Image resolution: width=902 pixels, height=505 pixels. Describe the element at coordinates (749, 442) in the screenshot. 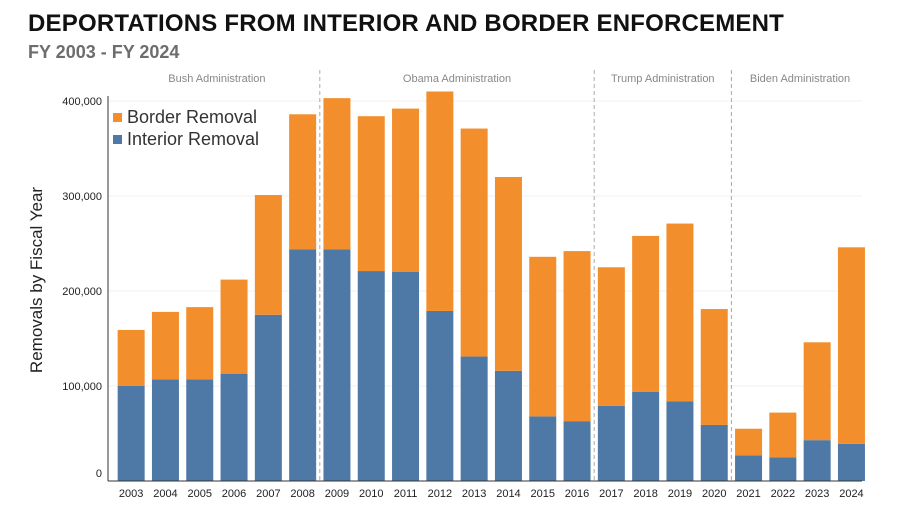

I see `bar-border-2021` at that location.